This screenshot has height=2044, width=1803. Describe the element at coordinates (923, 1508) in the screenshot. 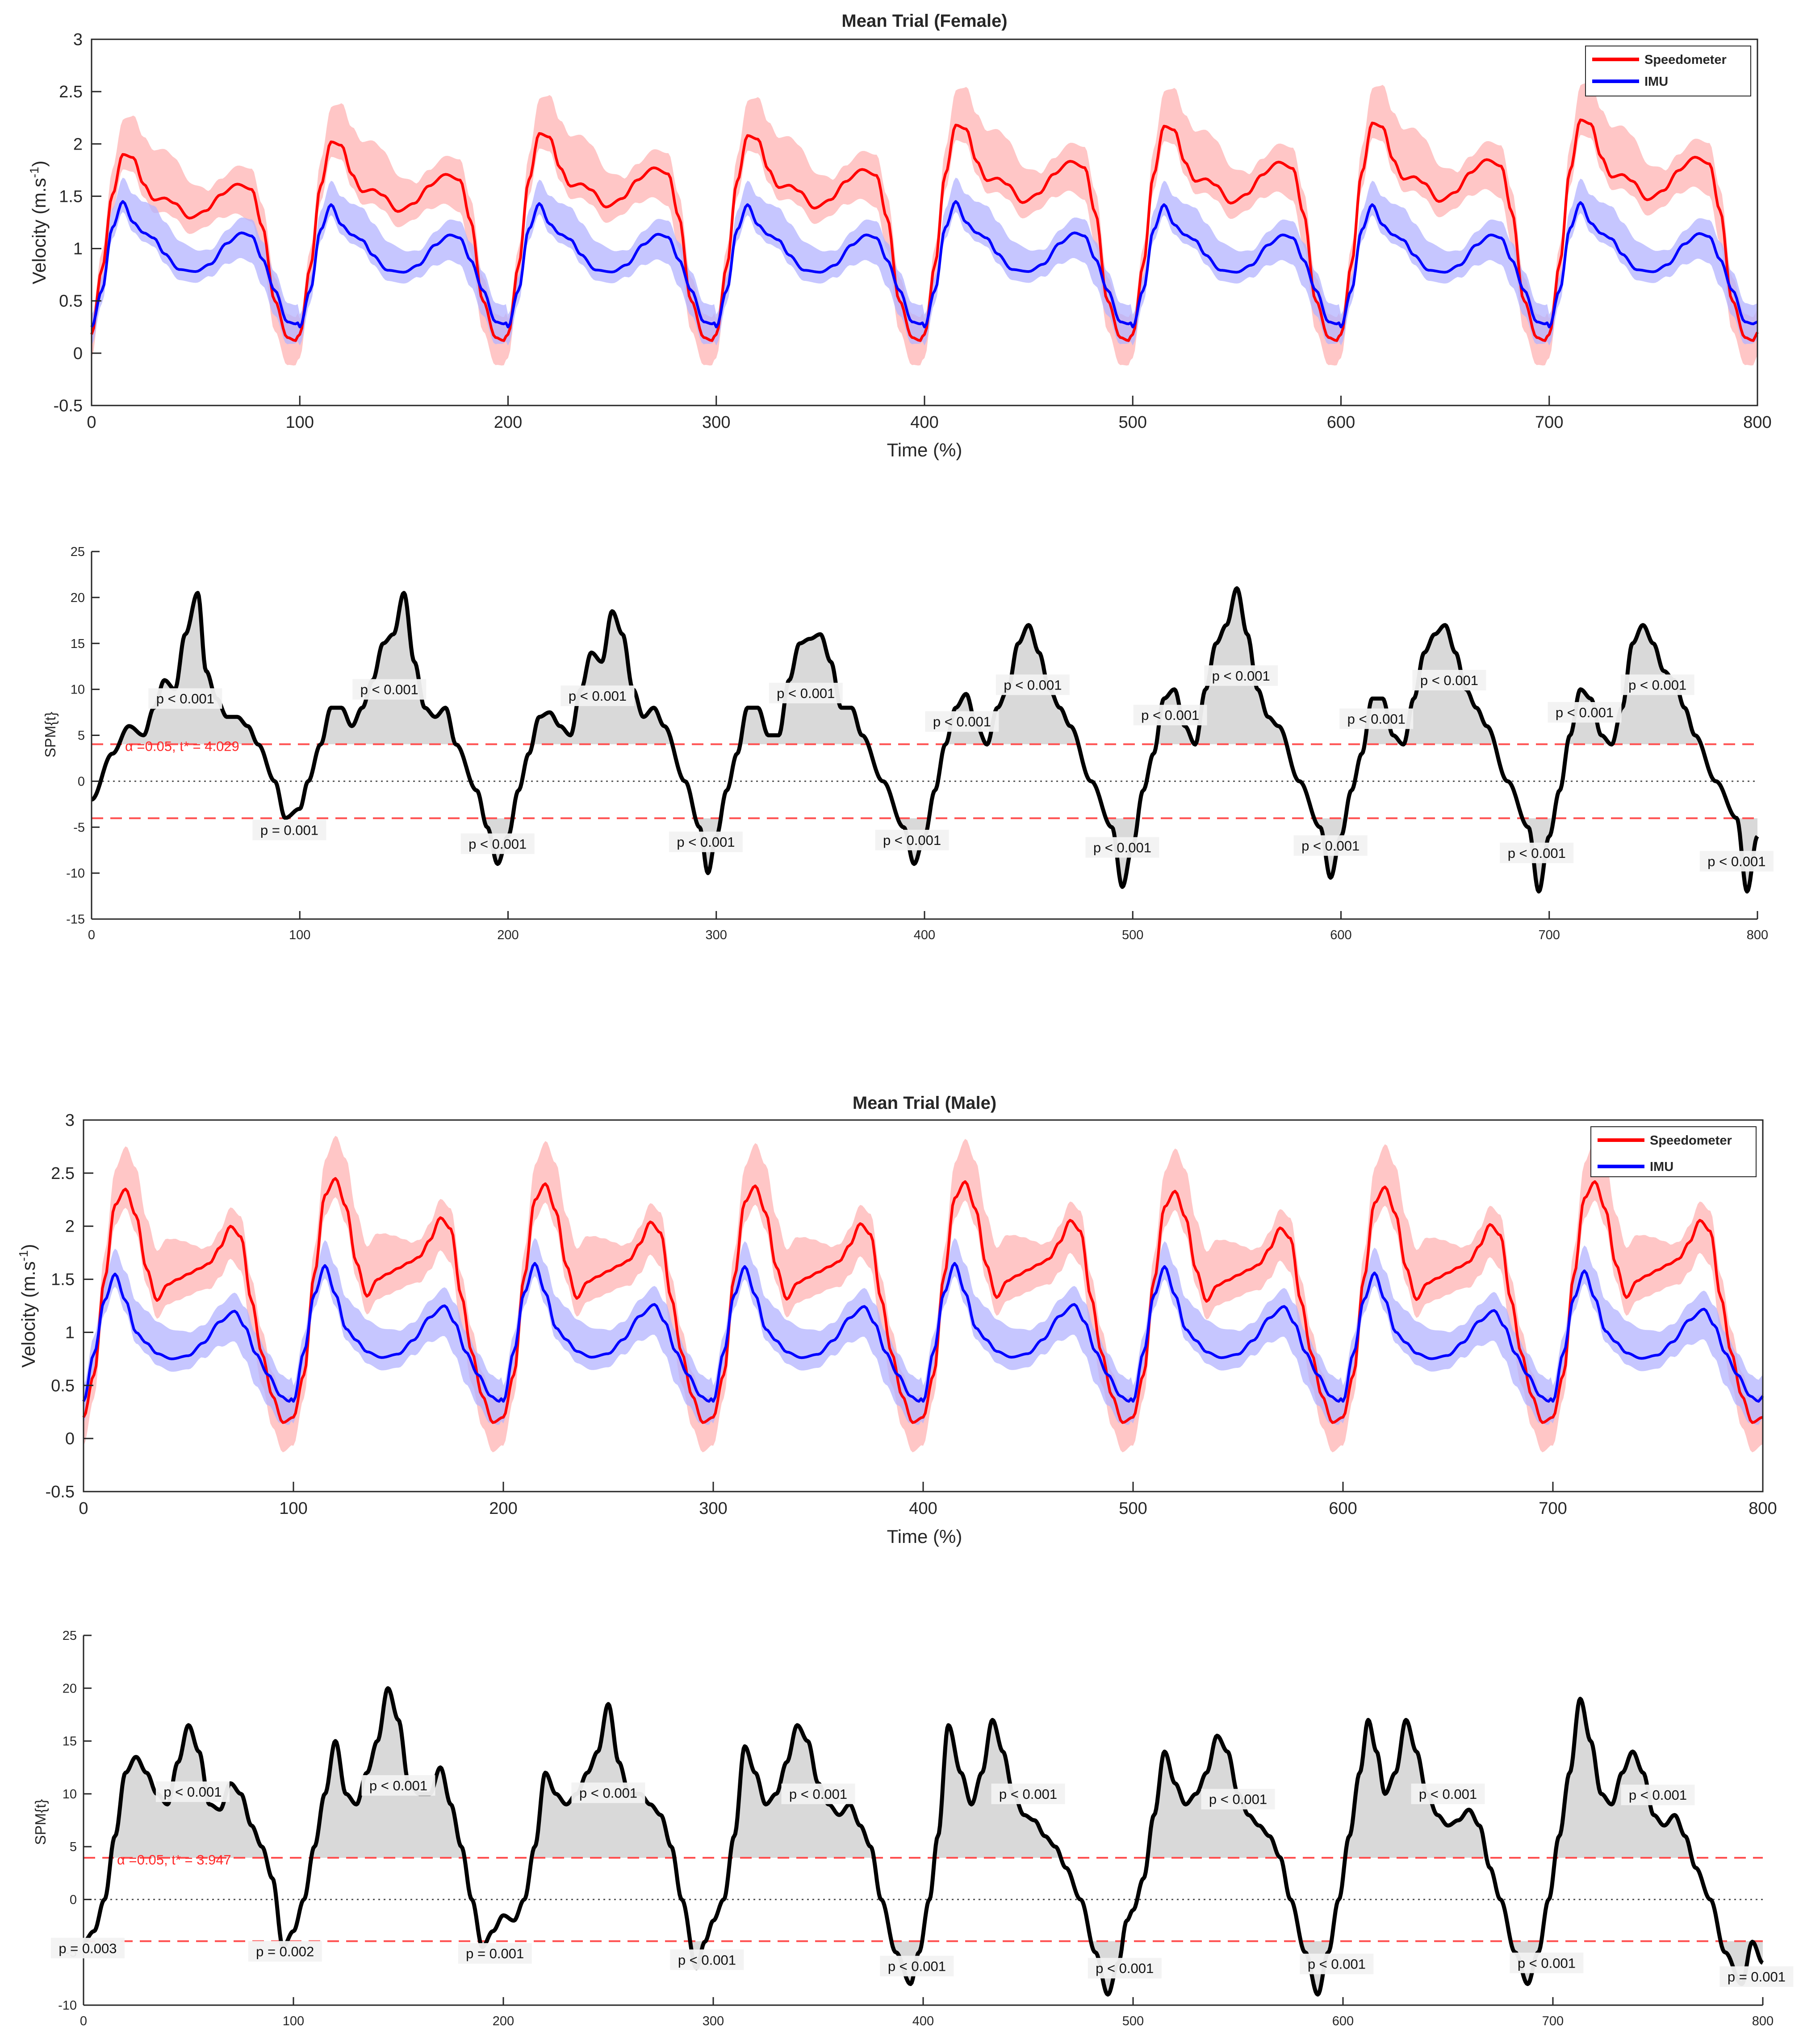

I see `x-tick-label: 400` at that location.